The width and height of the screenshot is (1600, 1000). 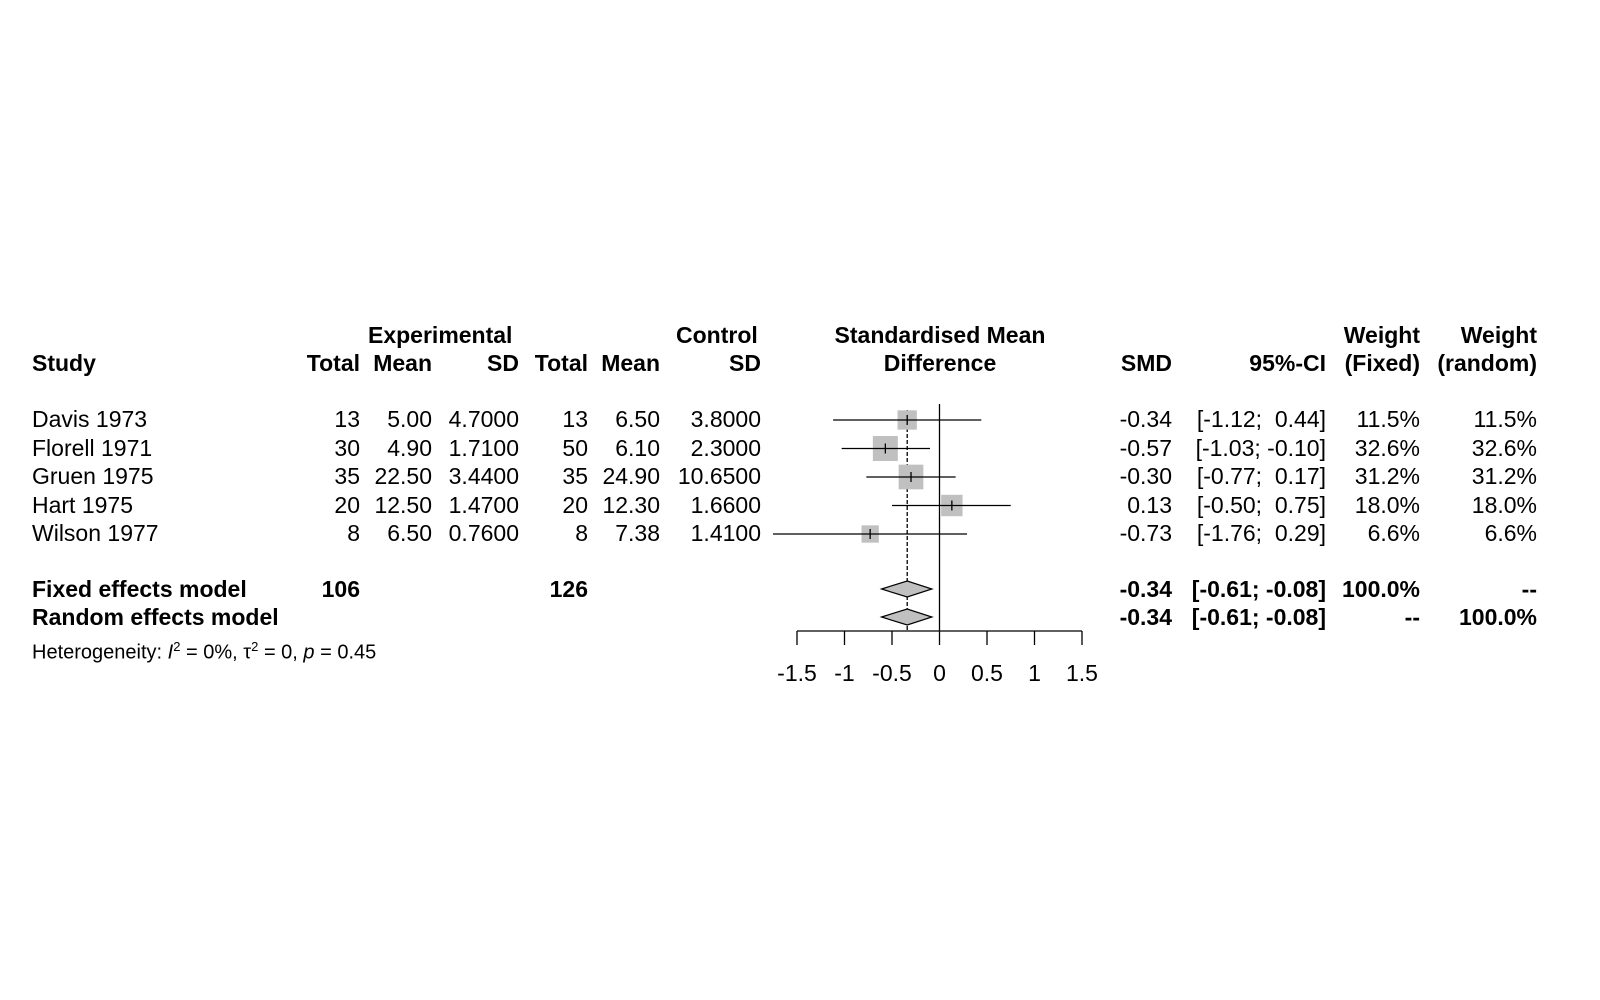 What do you see at coordinates (1387, 476) in the screenshot?
I see `weight-fixed: 31.2%` at bounding box center [1387, 476].